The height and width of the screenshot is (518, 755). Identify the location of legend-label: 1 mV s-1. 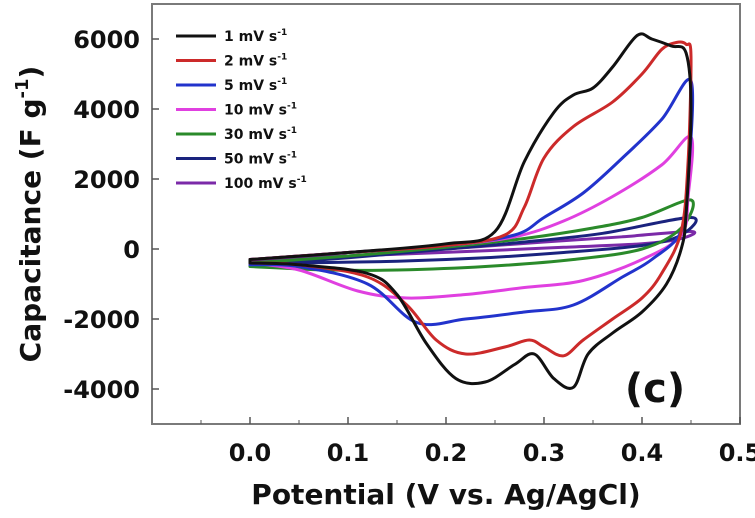
(255, 36).